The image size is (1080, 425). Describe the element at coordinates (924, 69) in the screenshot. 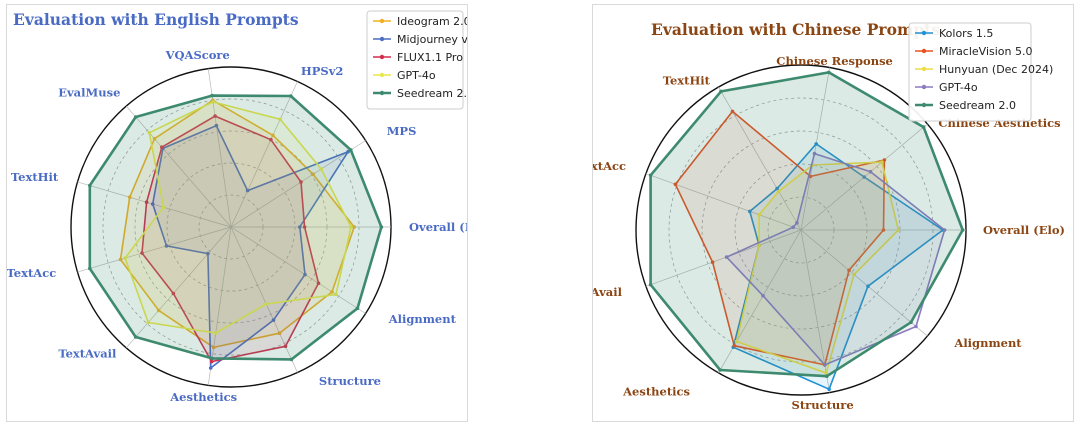

I see `legend-marker-hunyuan-dec-2024` at that location.